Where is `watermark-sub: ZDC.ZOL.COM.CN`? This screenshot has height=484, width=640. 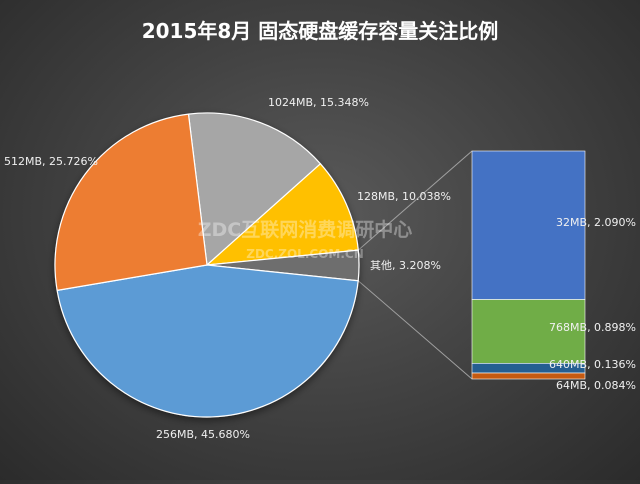 watermark-sub: ZDC.ZOL.COM.CN is located at coordinates (305, 254).